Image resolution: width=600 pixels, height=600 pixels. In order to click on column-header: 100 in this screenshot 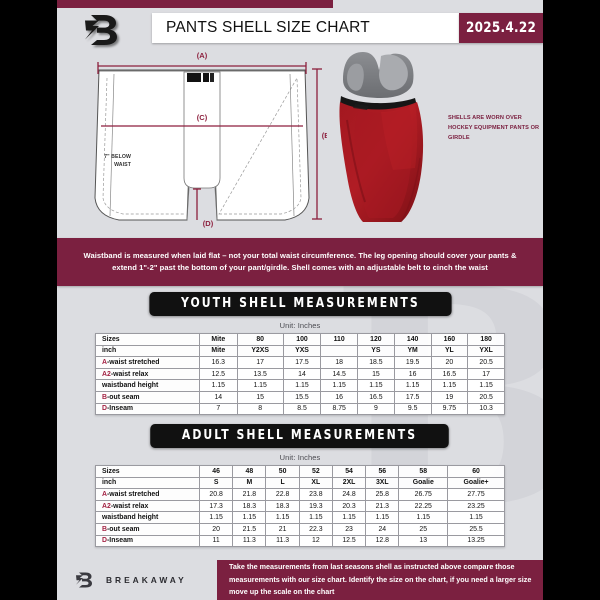, I will do `click(302, 339)`.